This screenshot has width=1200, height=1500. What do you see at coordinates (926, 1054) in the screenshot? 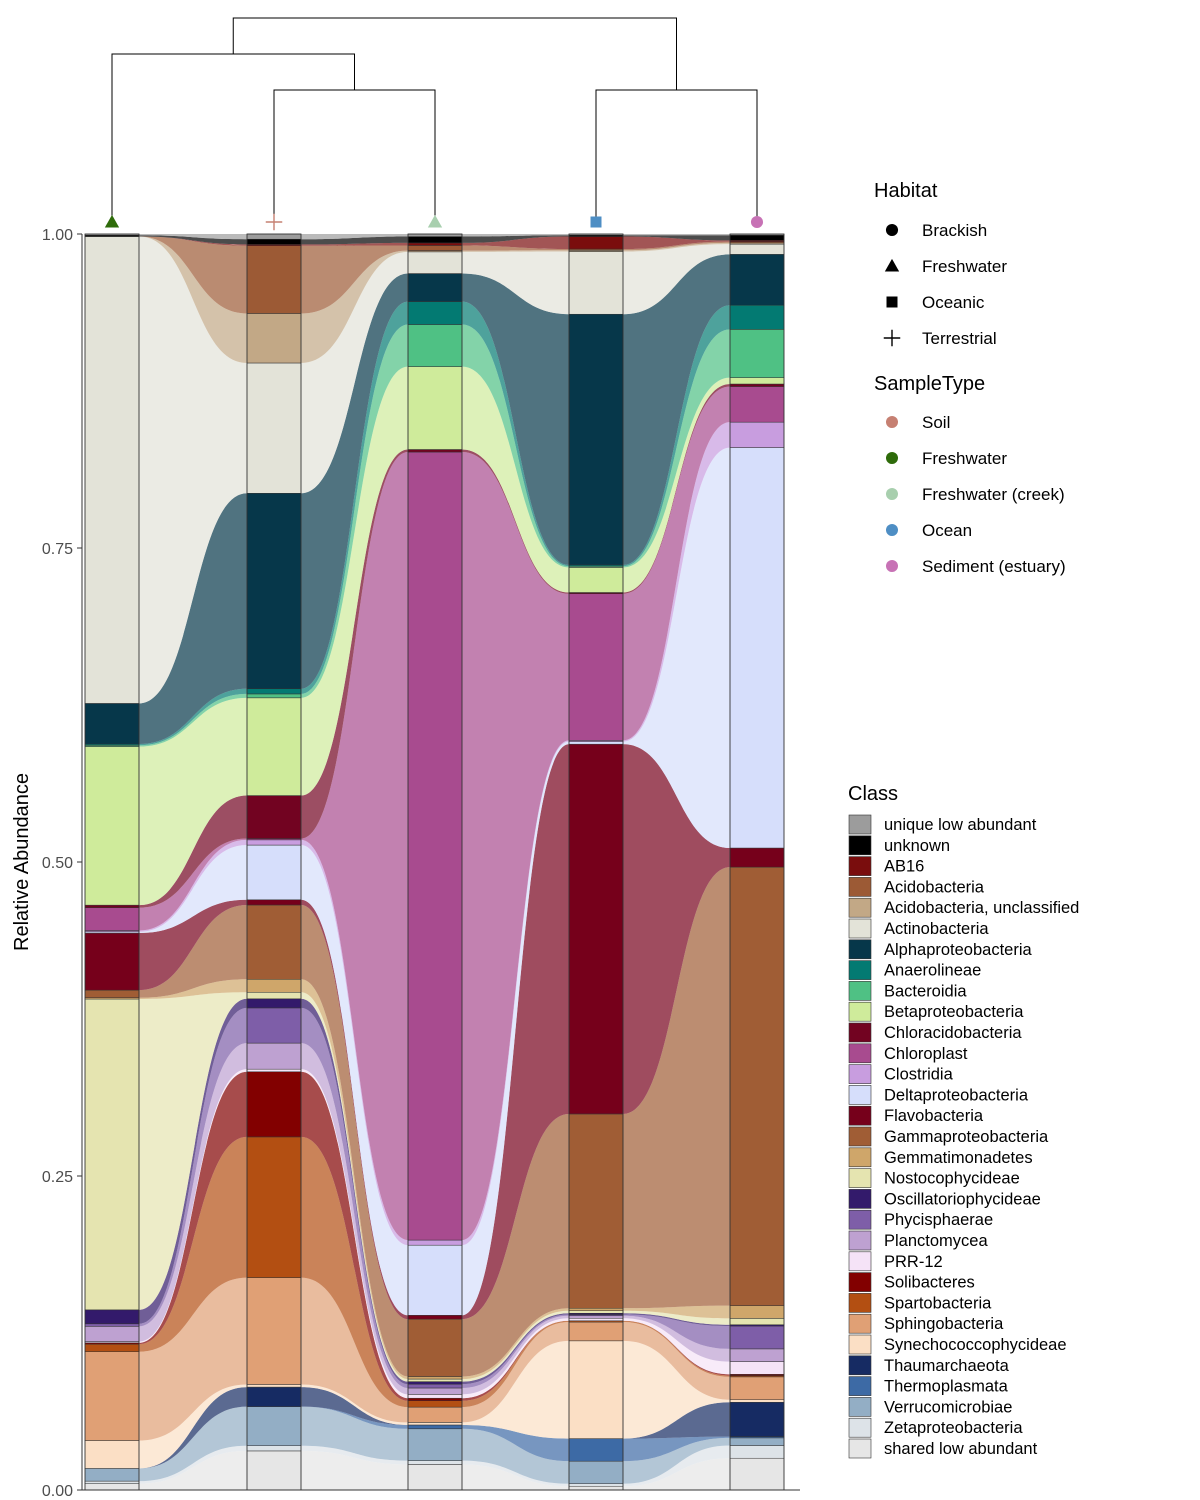
I see `legend-class-label: Chloroplast` at bounding box center [926, 1054].